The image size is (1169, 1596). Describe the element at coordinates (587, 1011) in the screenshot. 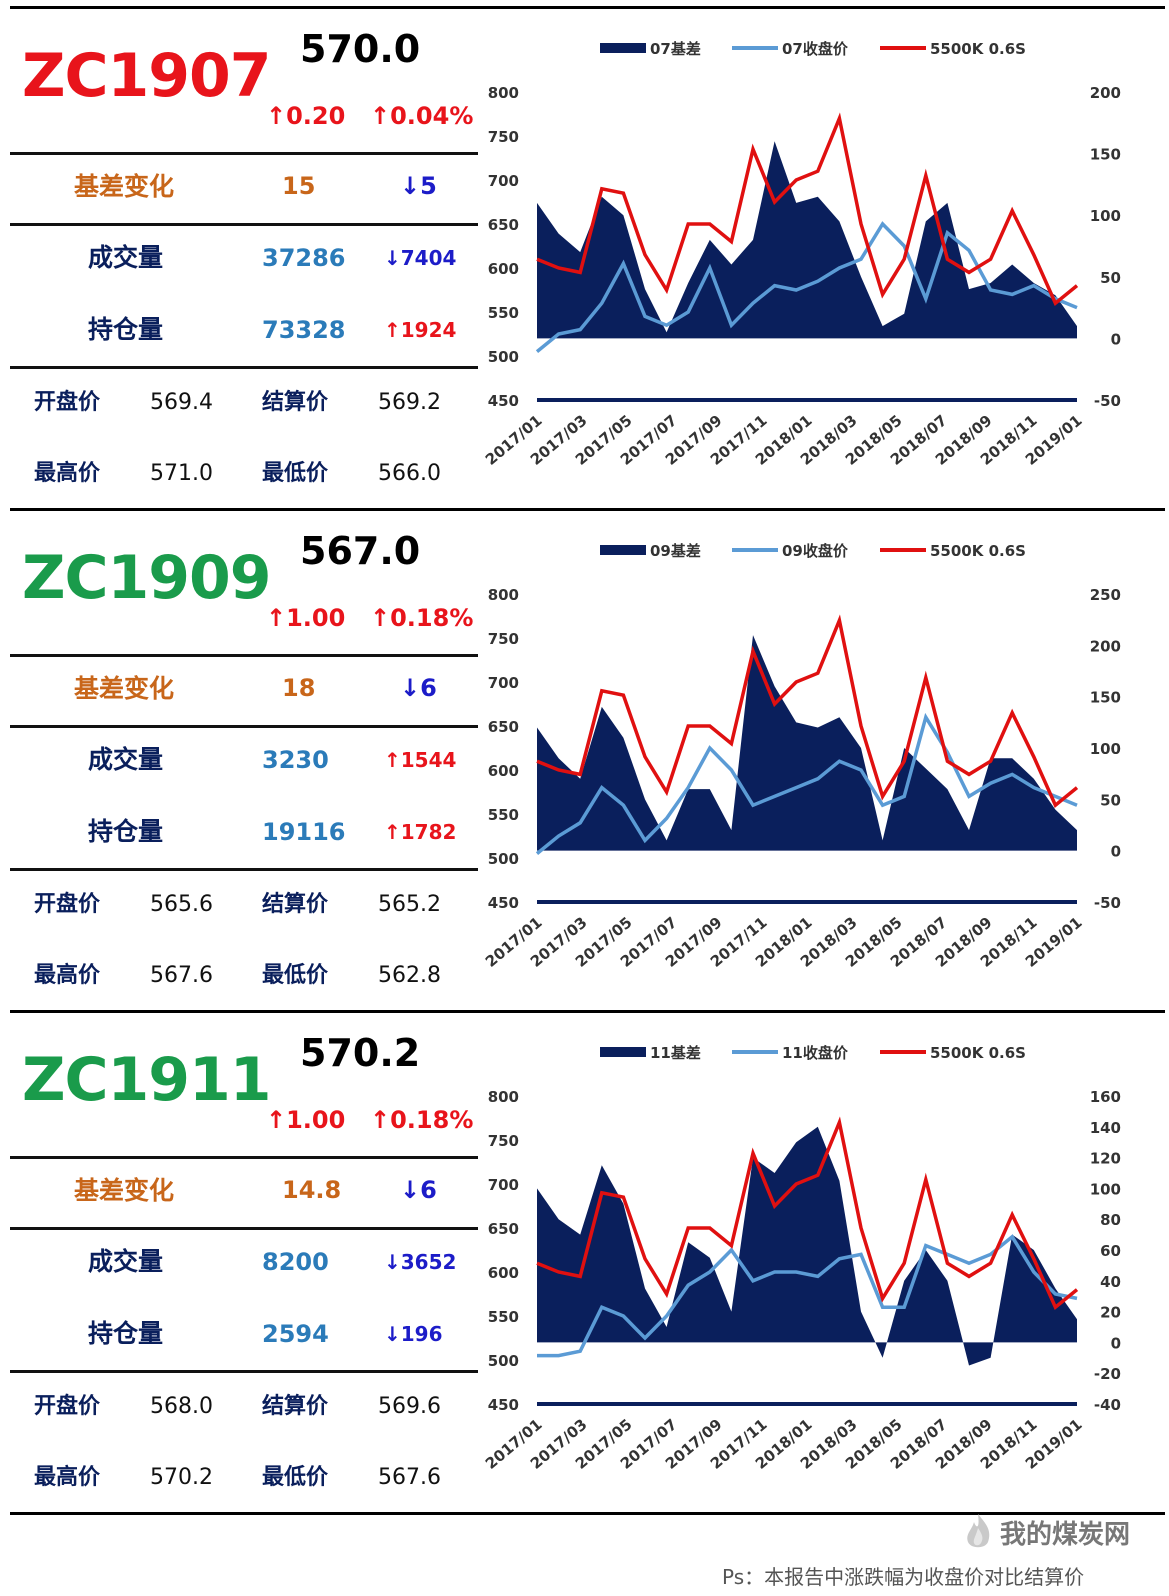

I see `panel-divider` at that location.